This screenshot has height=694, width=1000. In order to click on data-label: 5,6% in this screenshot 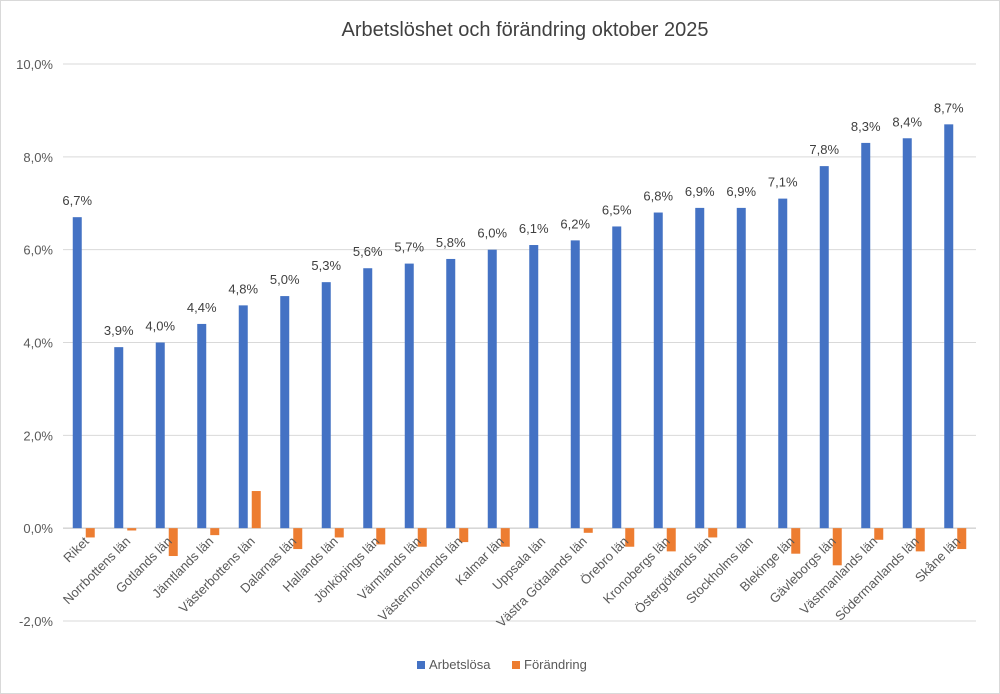, I will do `click(368, 251)`.